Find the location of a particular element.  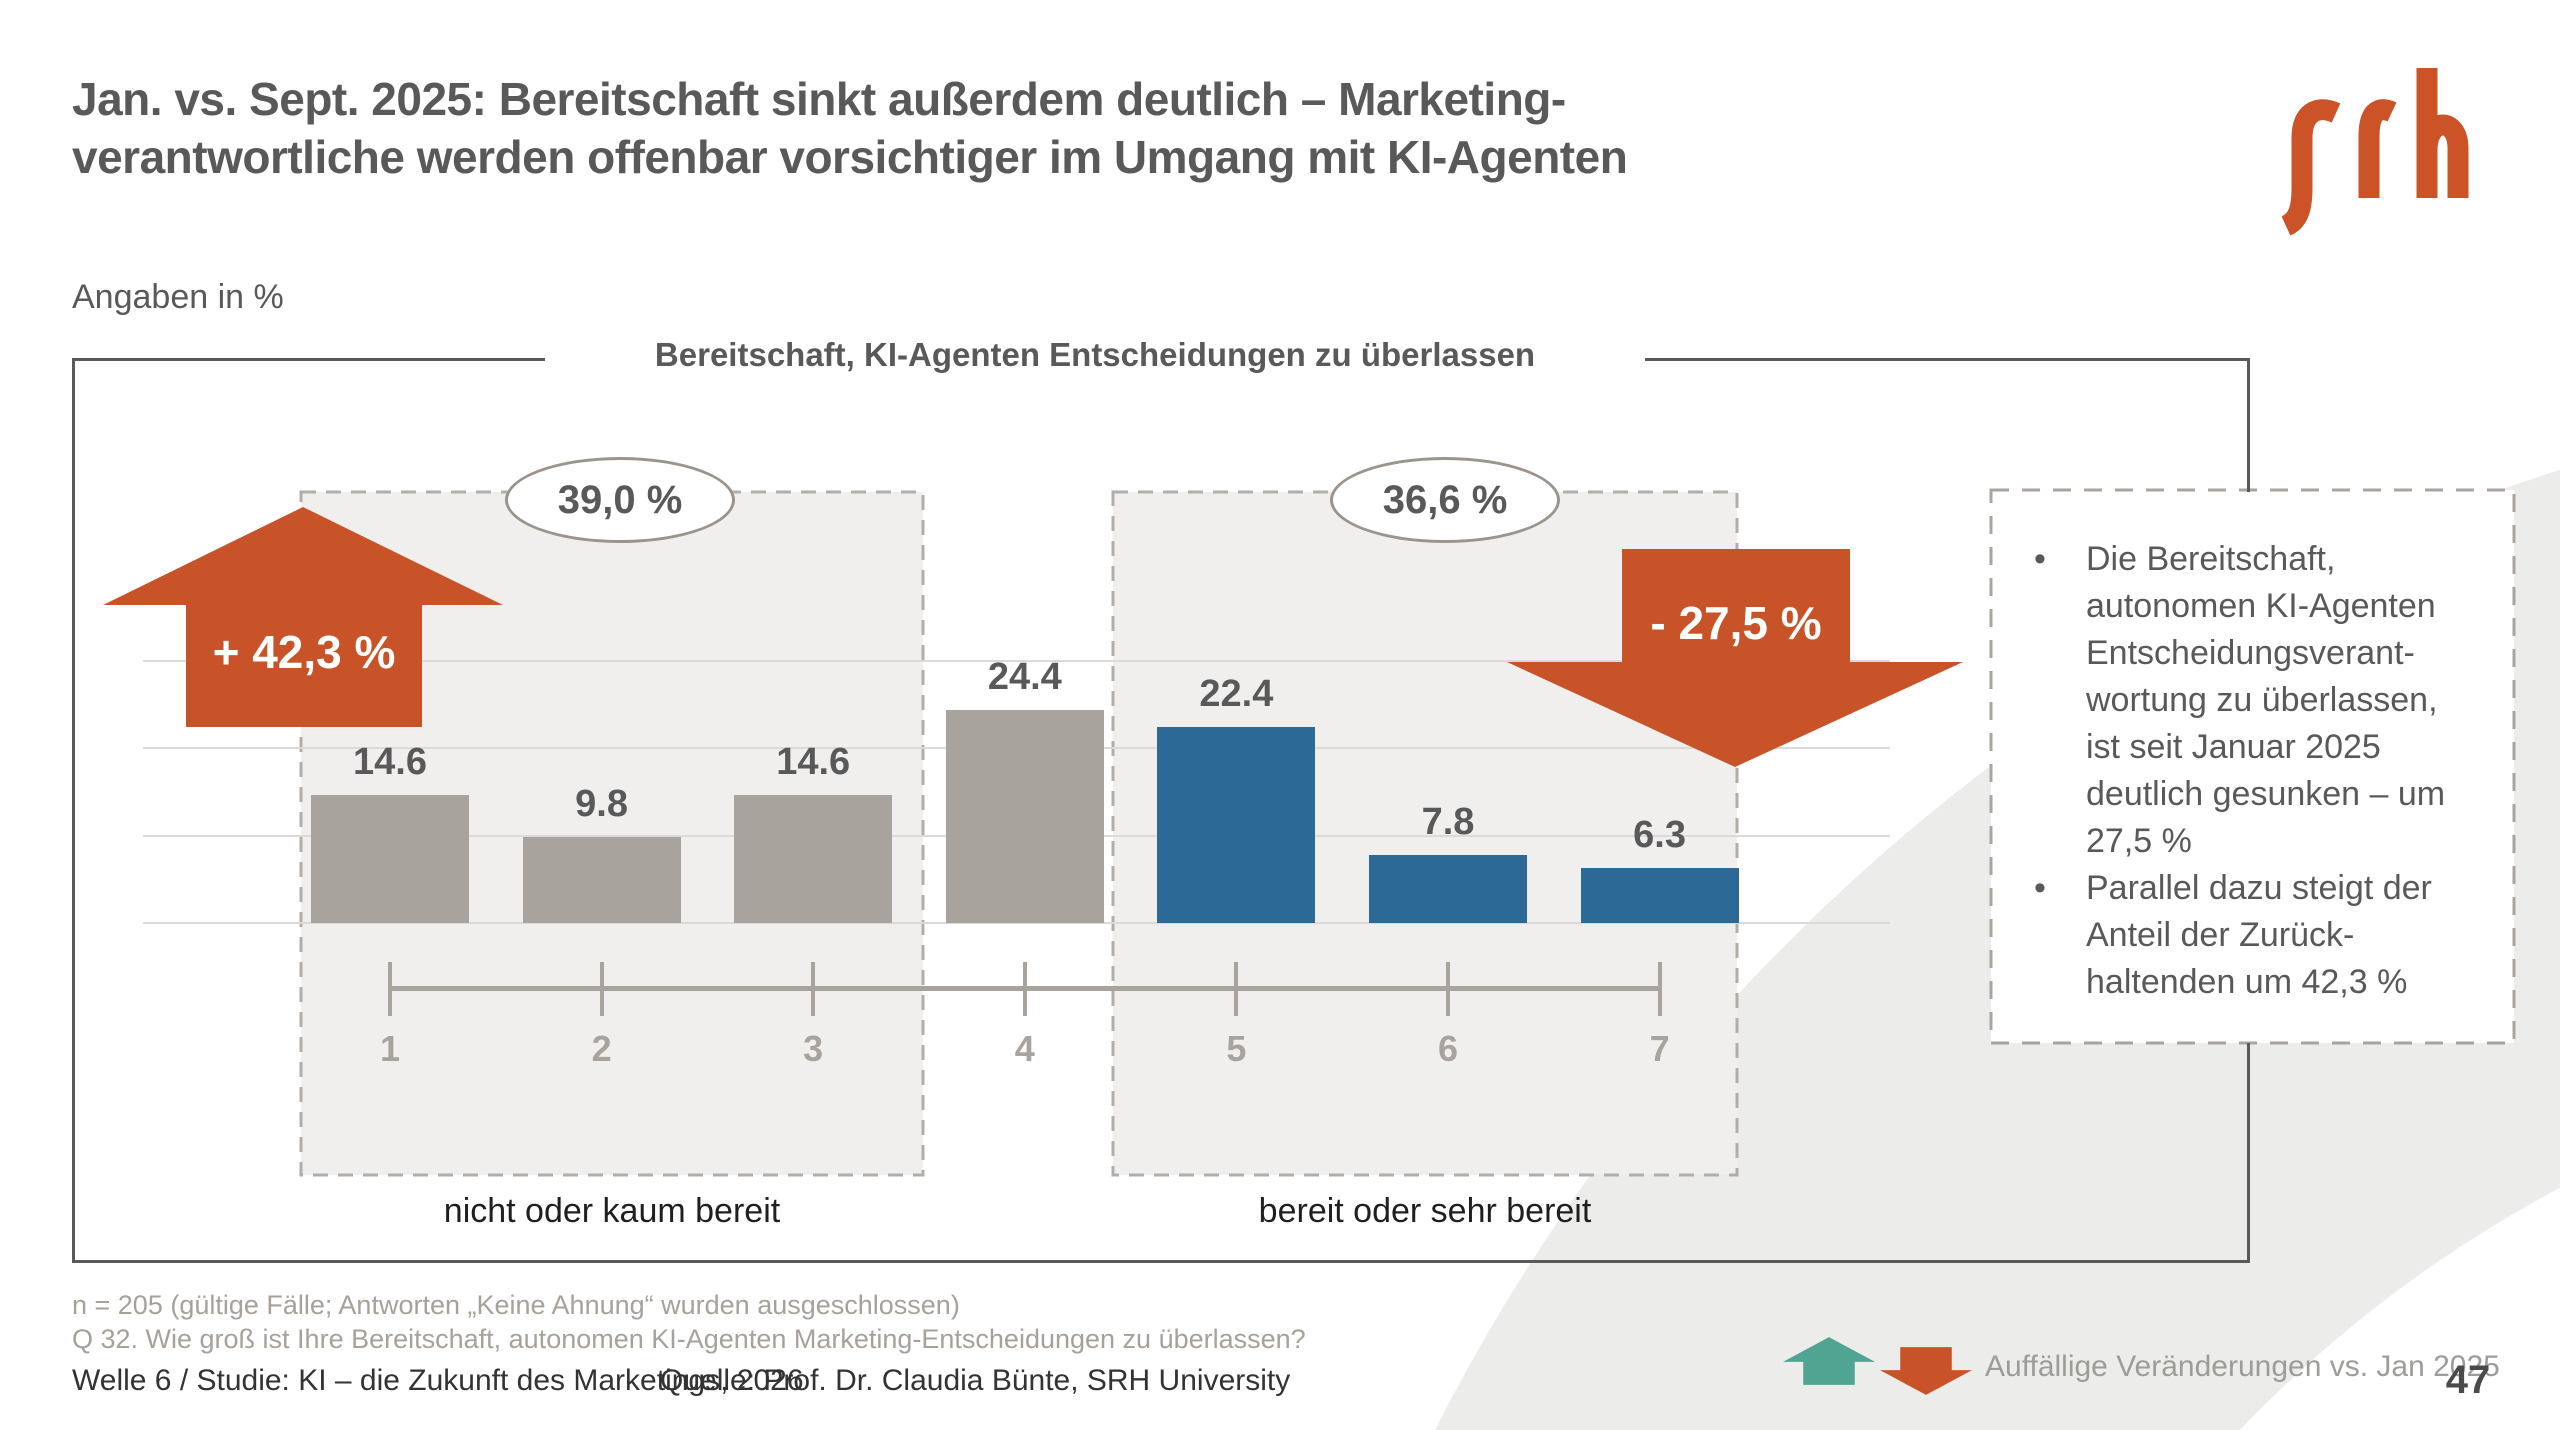

total-badge-right: 36,6 % is located at coordinates (1445, 500).